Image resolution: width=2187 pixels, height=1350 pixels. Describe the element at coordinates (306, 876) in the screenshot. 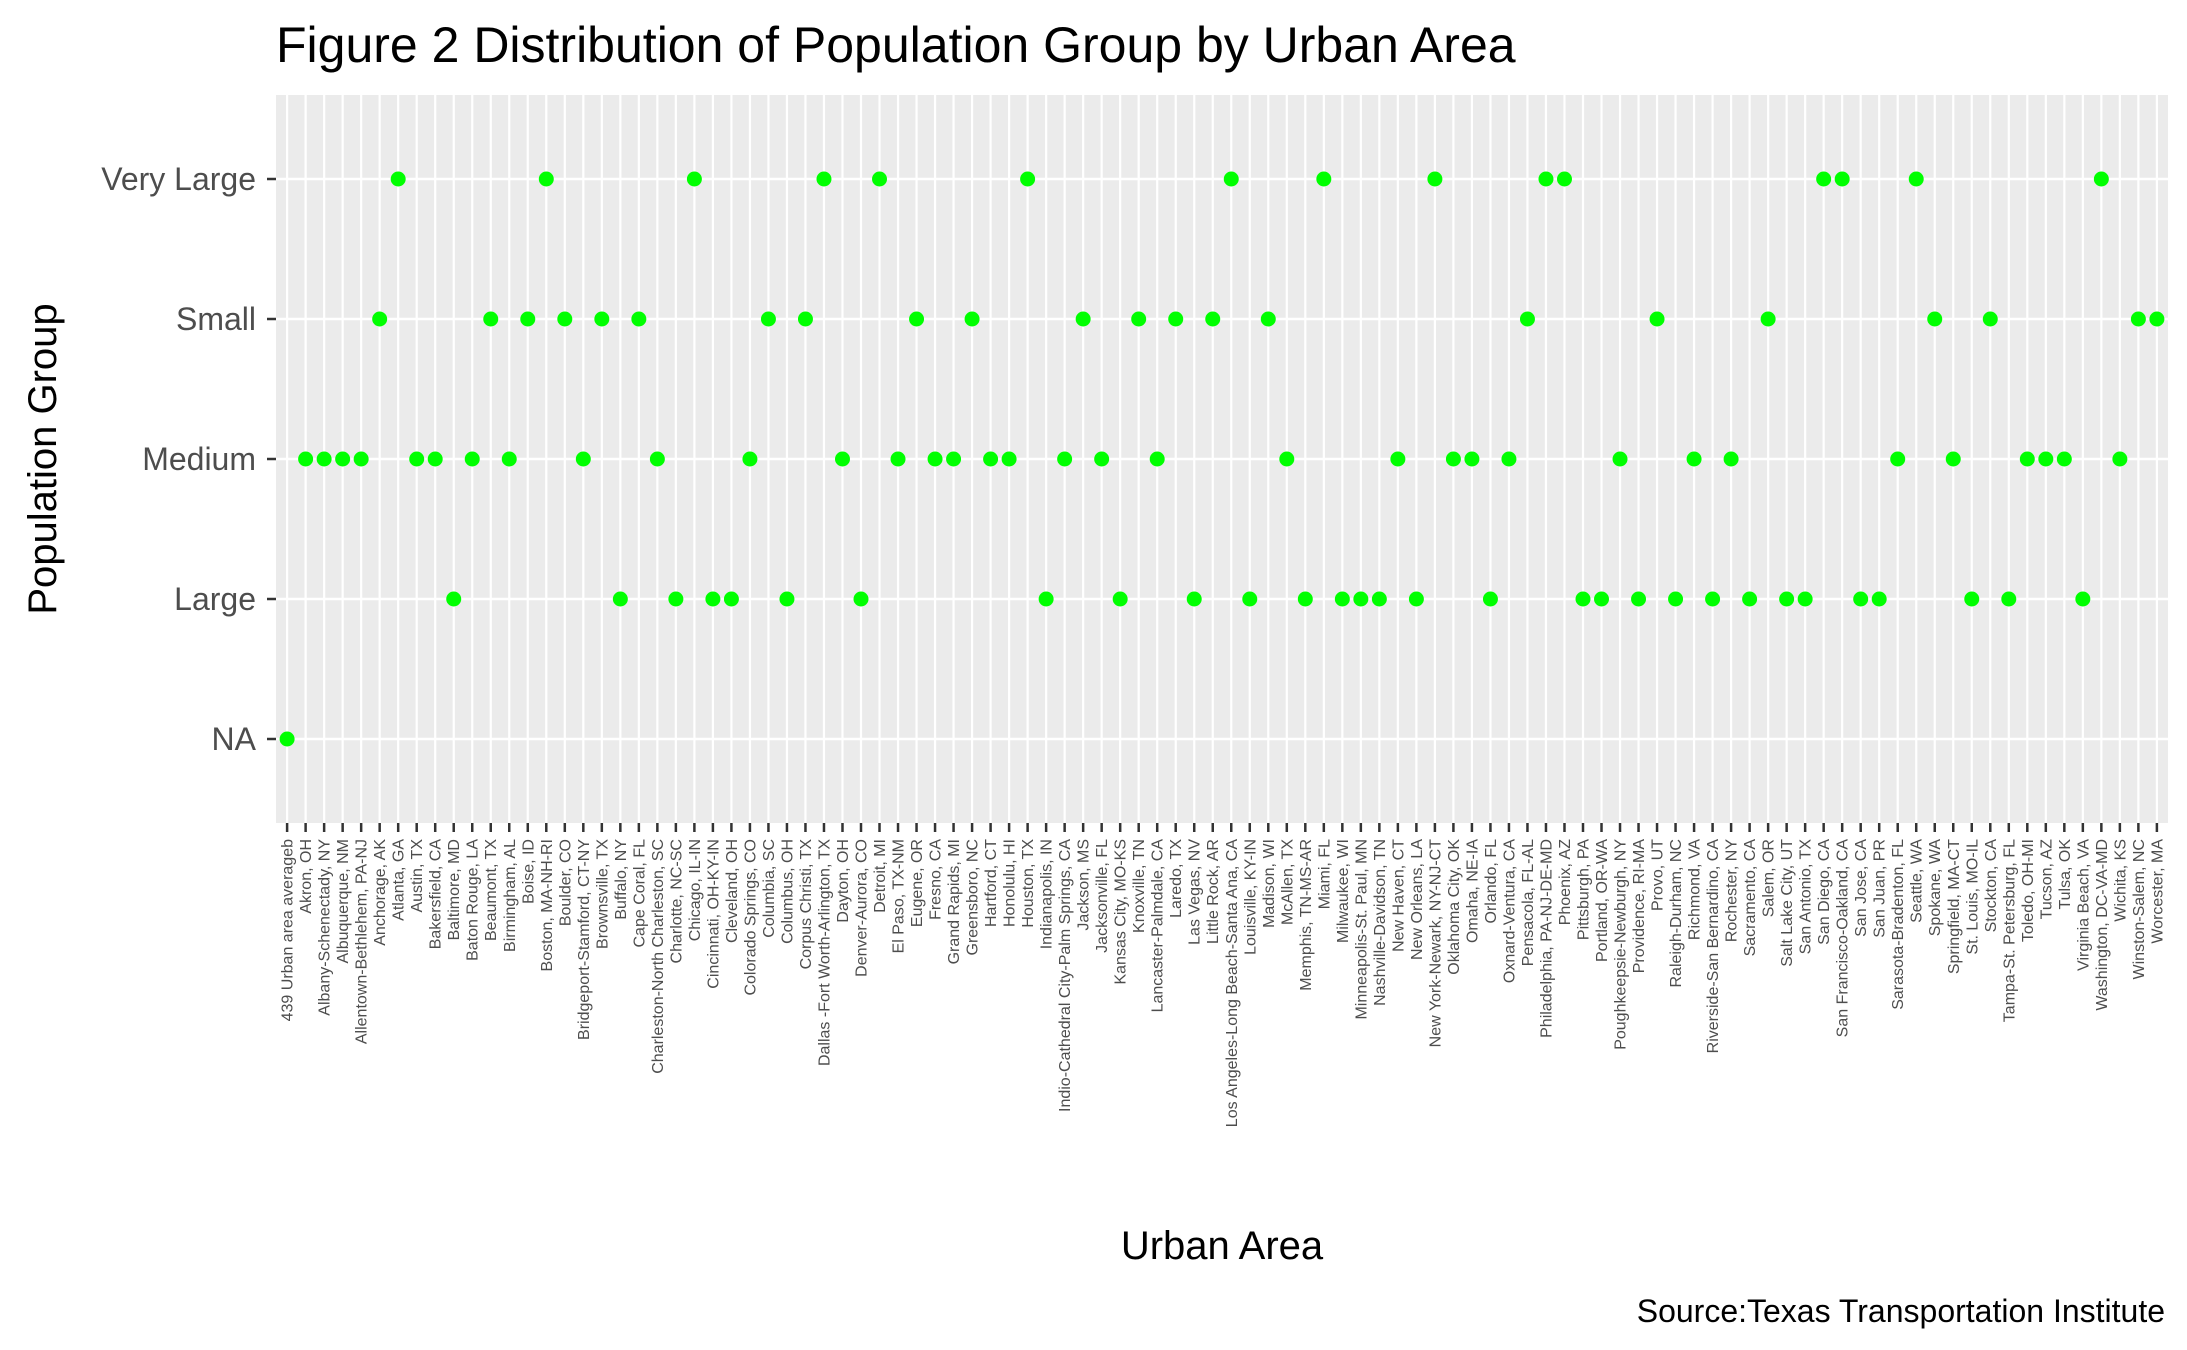

I see `x-tick-label: Akron, OH` at that location.